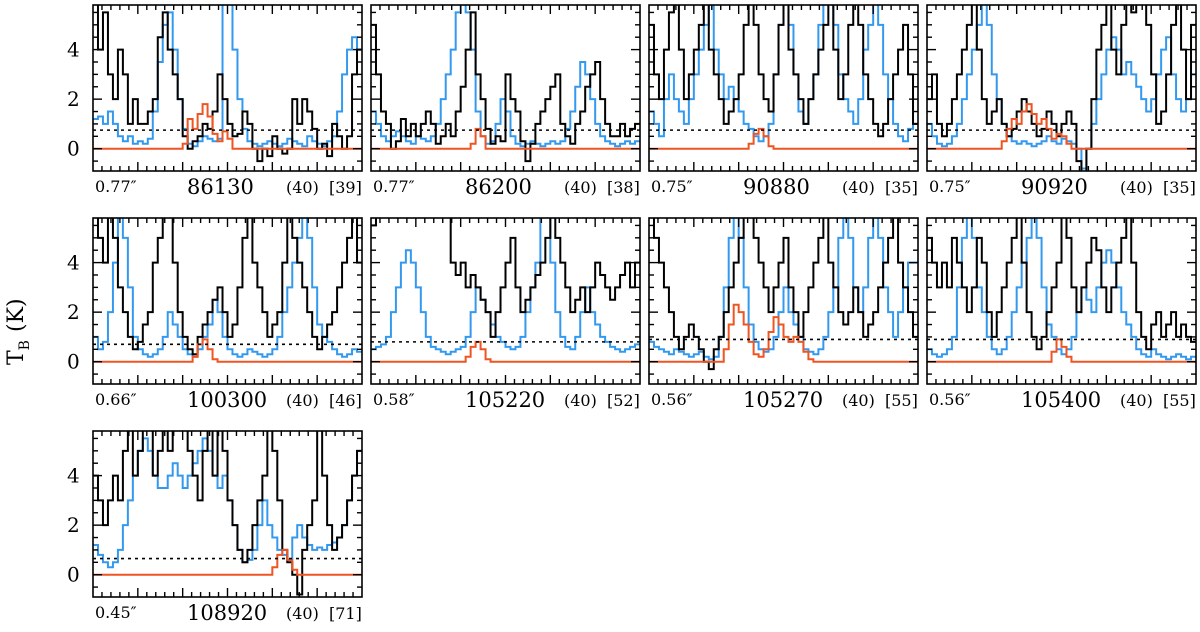 The width and height of the screenshot is (1200, 632). I want to click on spectrum-panel: 0.75″ 90920 (40) [35], so click(1061, 101).